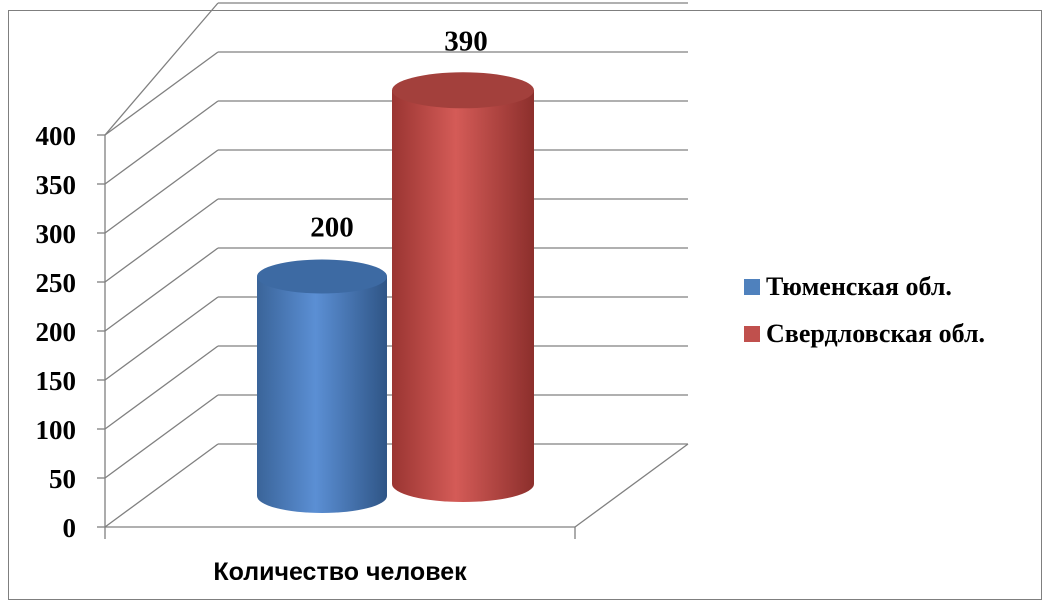 This screenshot has width=1046, height=602. What do you see at coordinates (56, 234) in the screenshot?
I see `y-tick-label: 300` at bounding box center [56, 234].